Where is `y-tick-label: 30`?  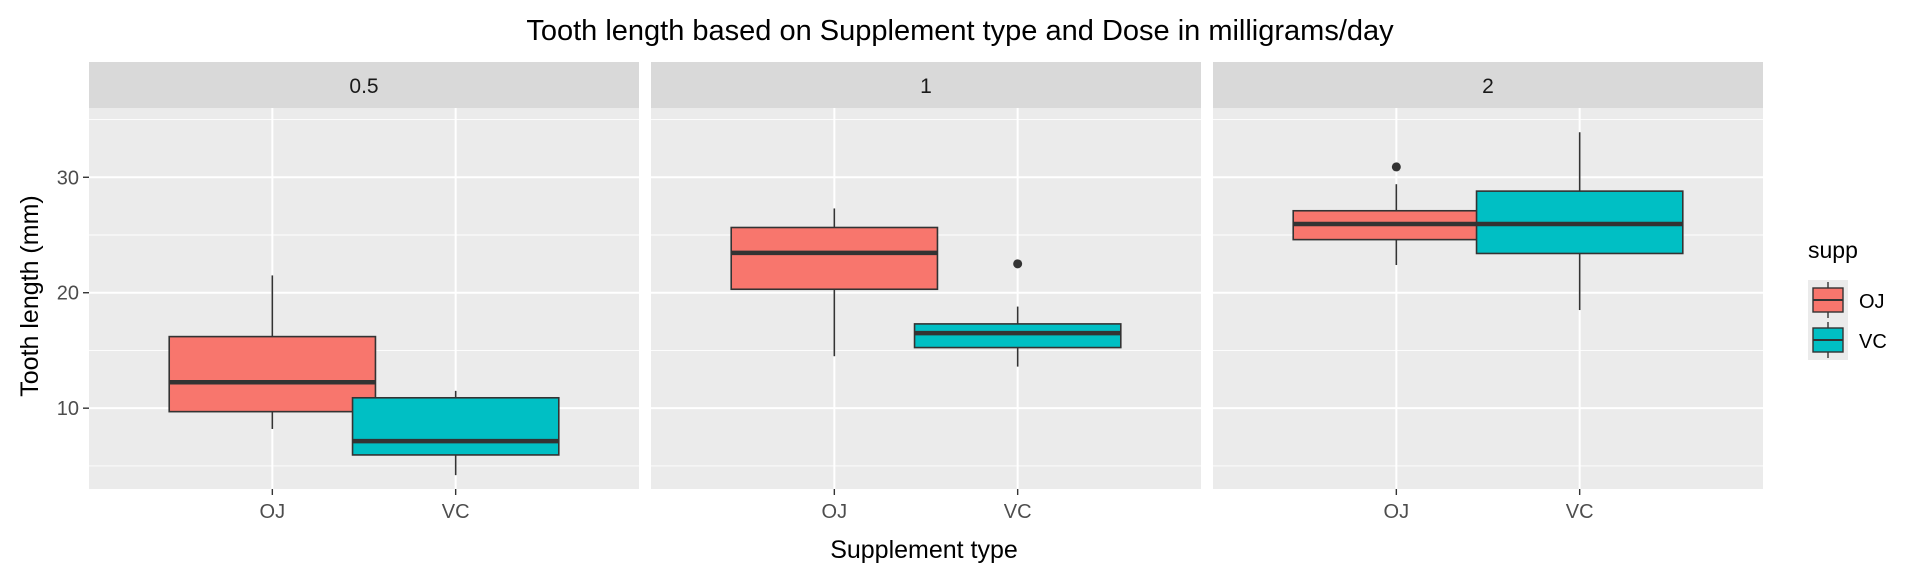
y-tick-label: 30 is located at coordinates (68, 178).